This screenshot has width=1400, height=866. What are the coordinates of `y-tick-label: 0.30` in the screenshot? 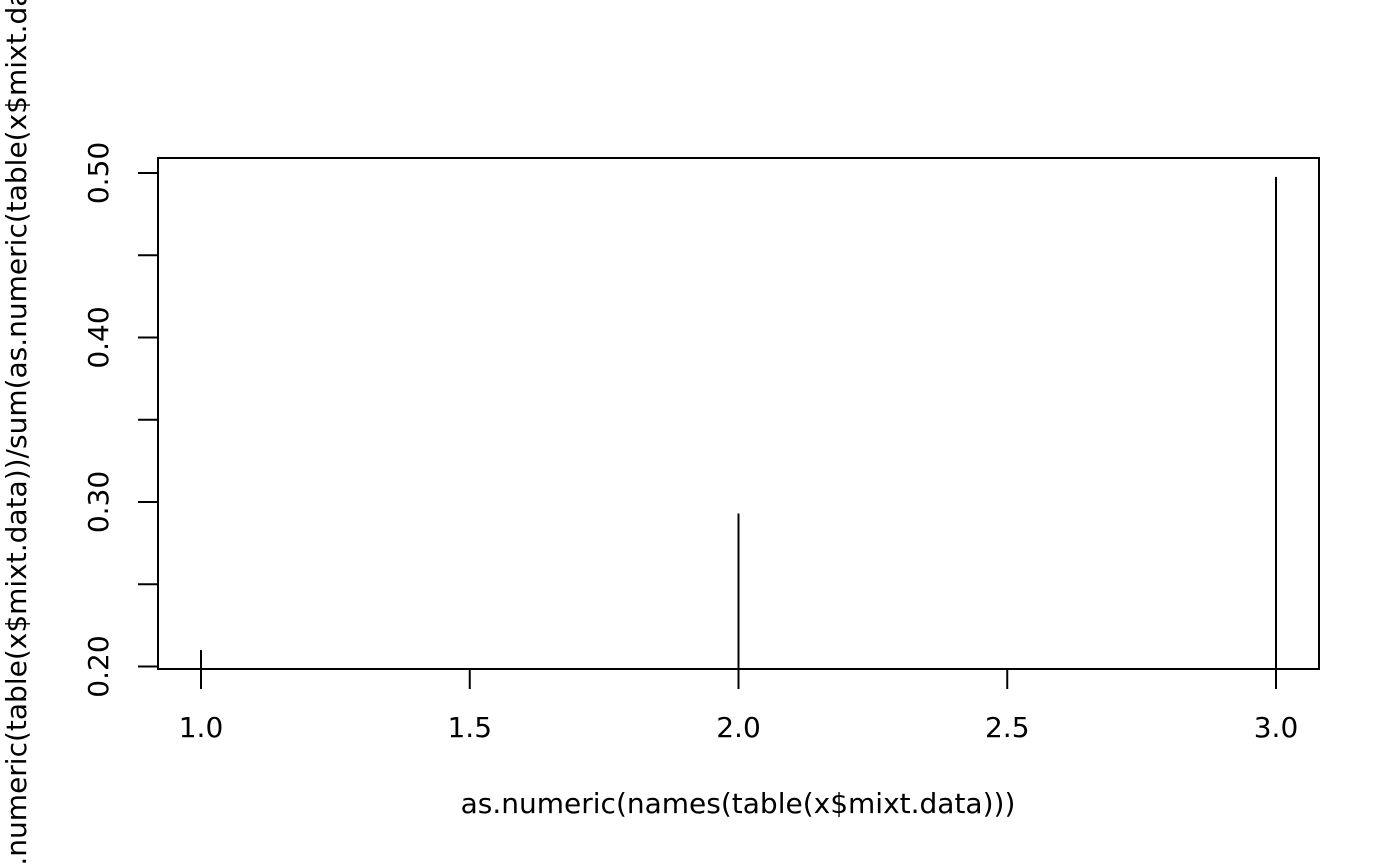 It's located at (98, 502).